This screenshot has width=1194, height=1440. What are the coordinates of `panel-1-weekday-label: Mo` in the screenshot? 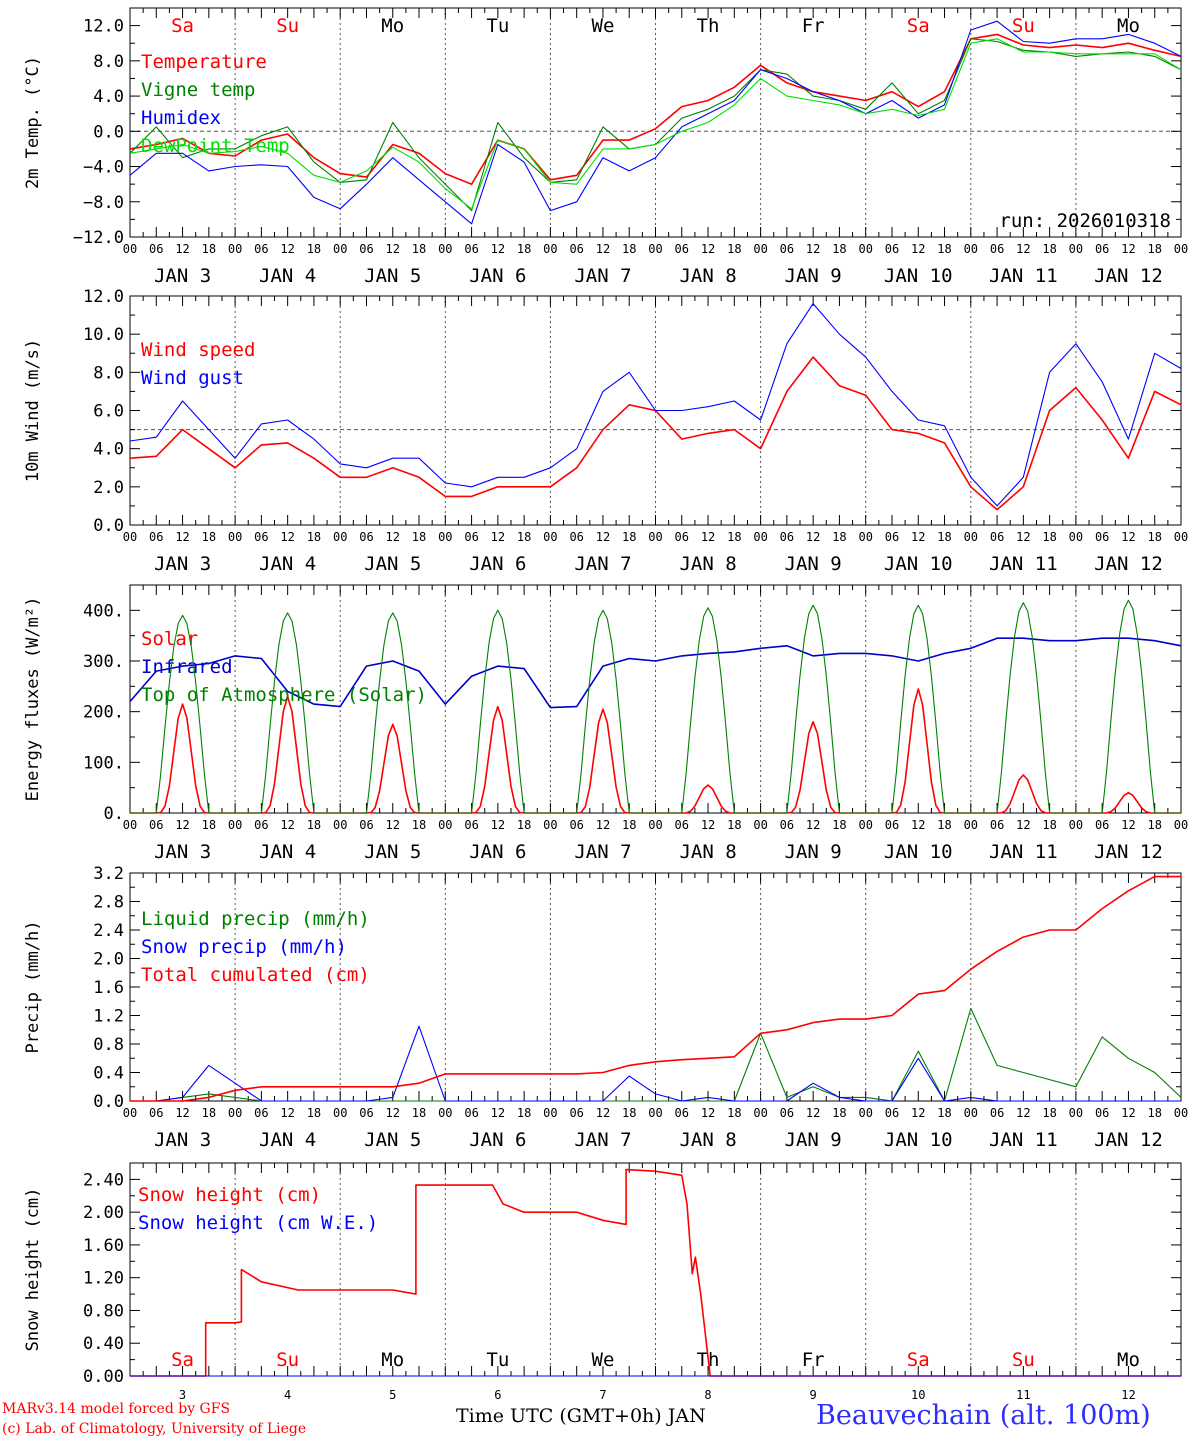 It's located at (392, 26).